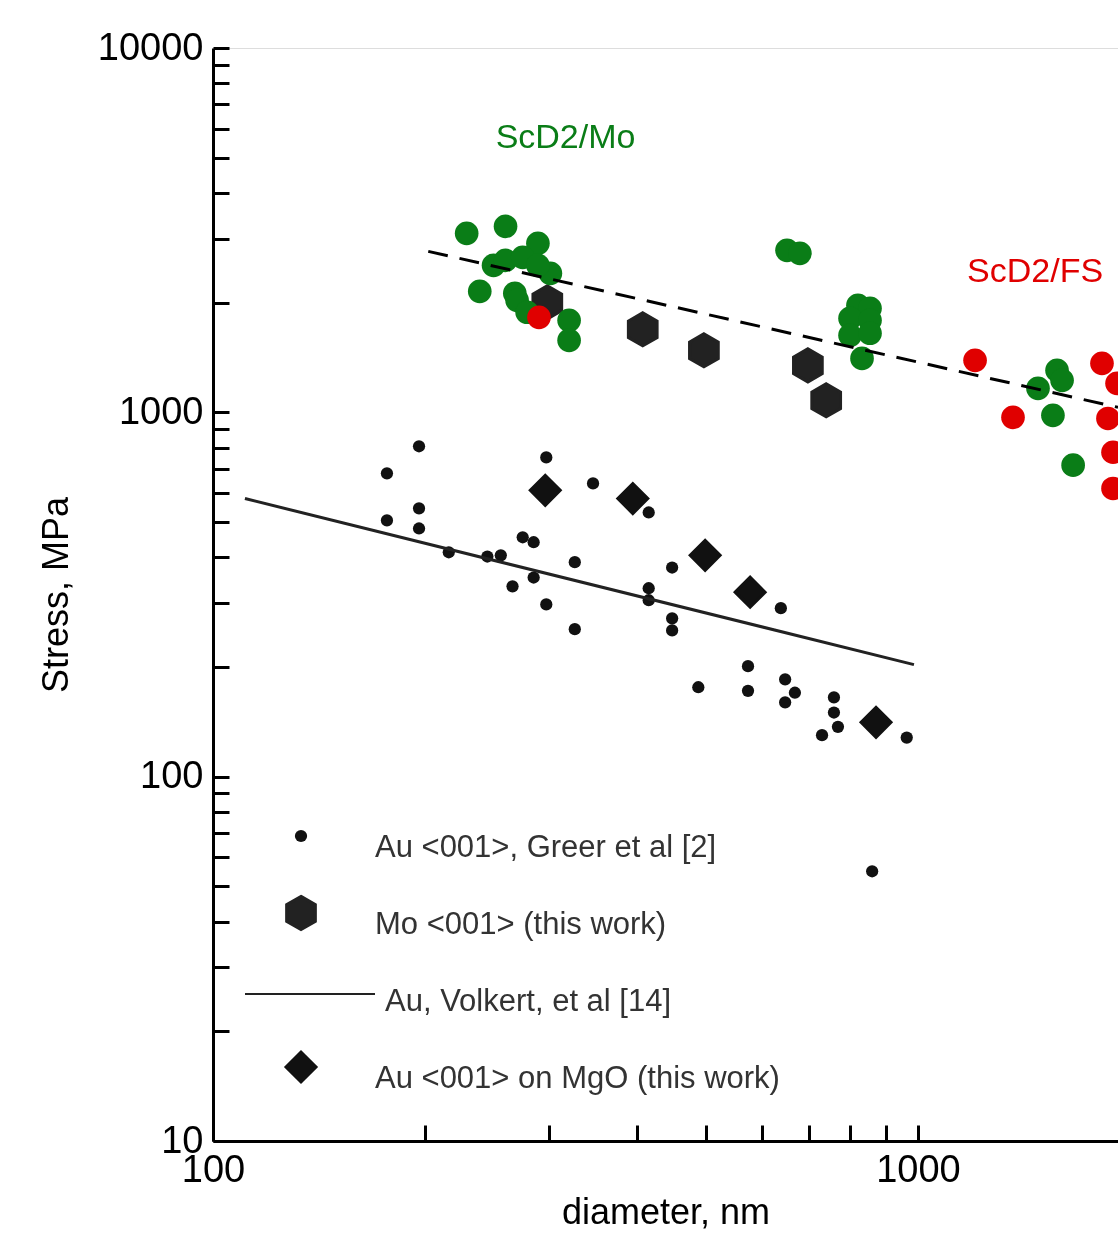 The height and width of the screenshot is (1245, 1118). What do you see at coordinates (666, 1211) in the screenshot?
I see `x-axis-title: diameter, nm` at bounding box center [666, 1211].